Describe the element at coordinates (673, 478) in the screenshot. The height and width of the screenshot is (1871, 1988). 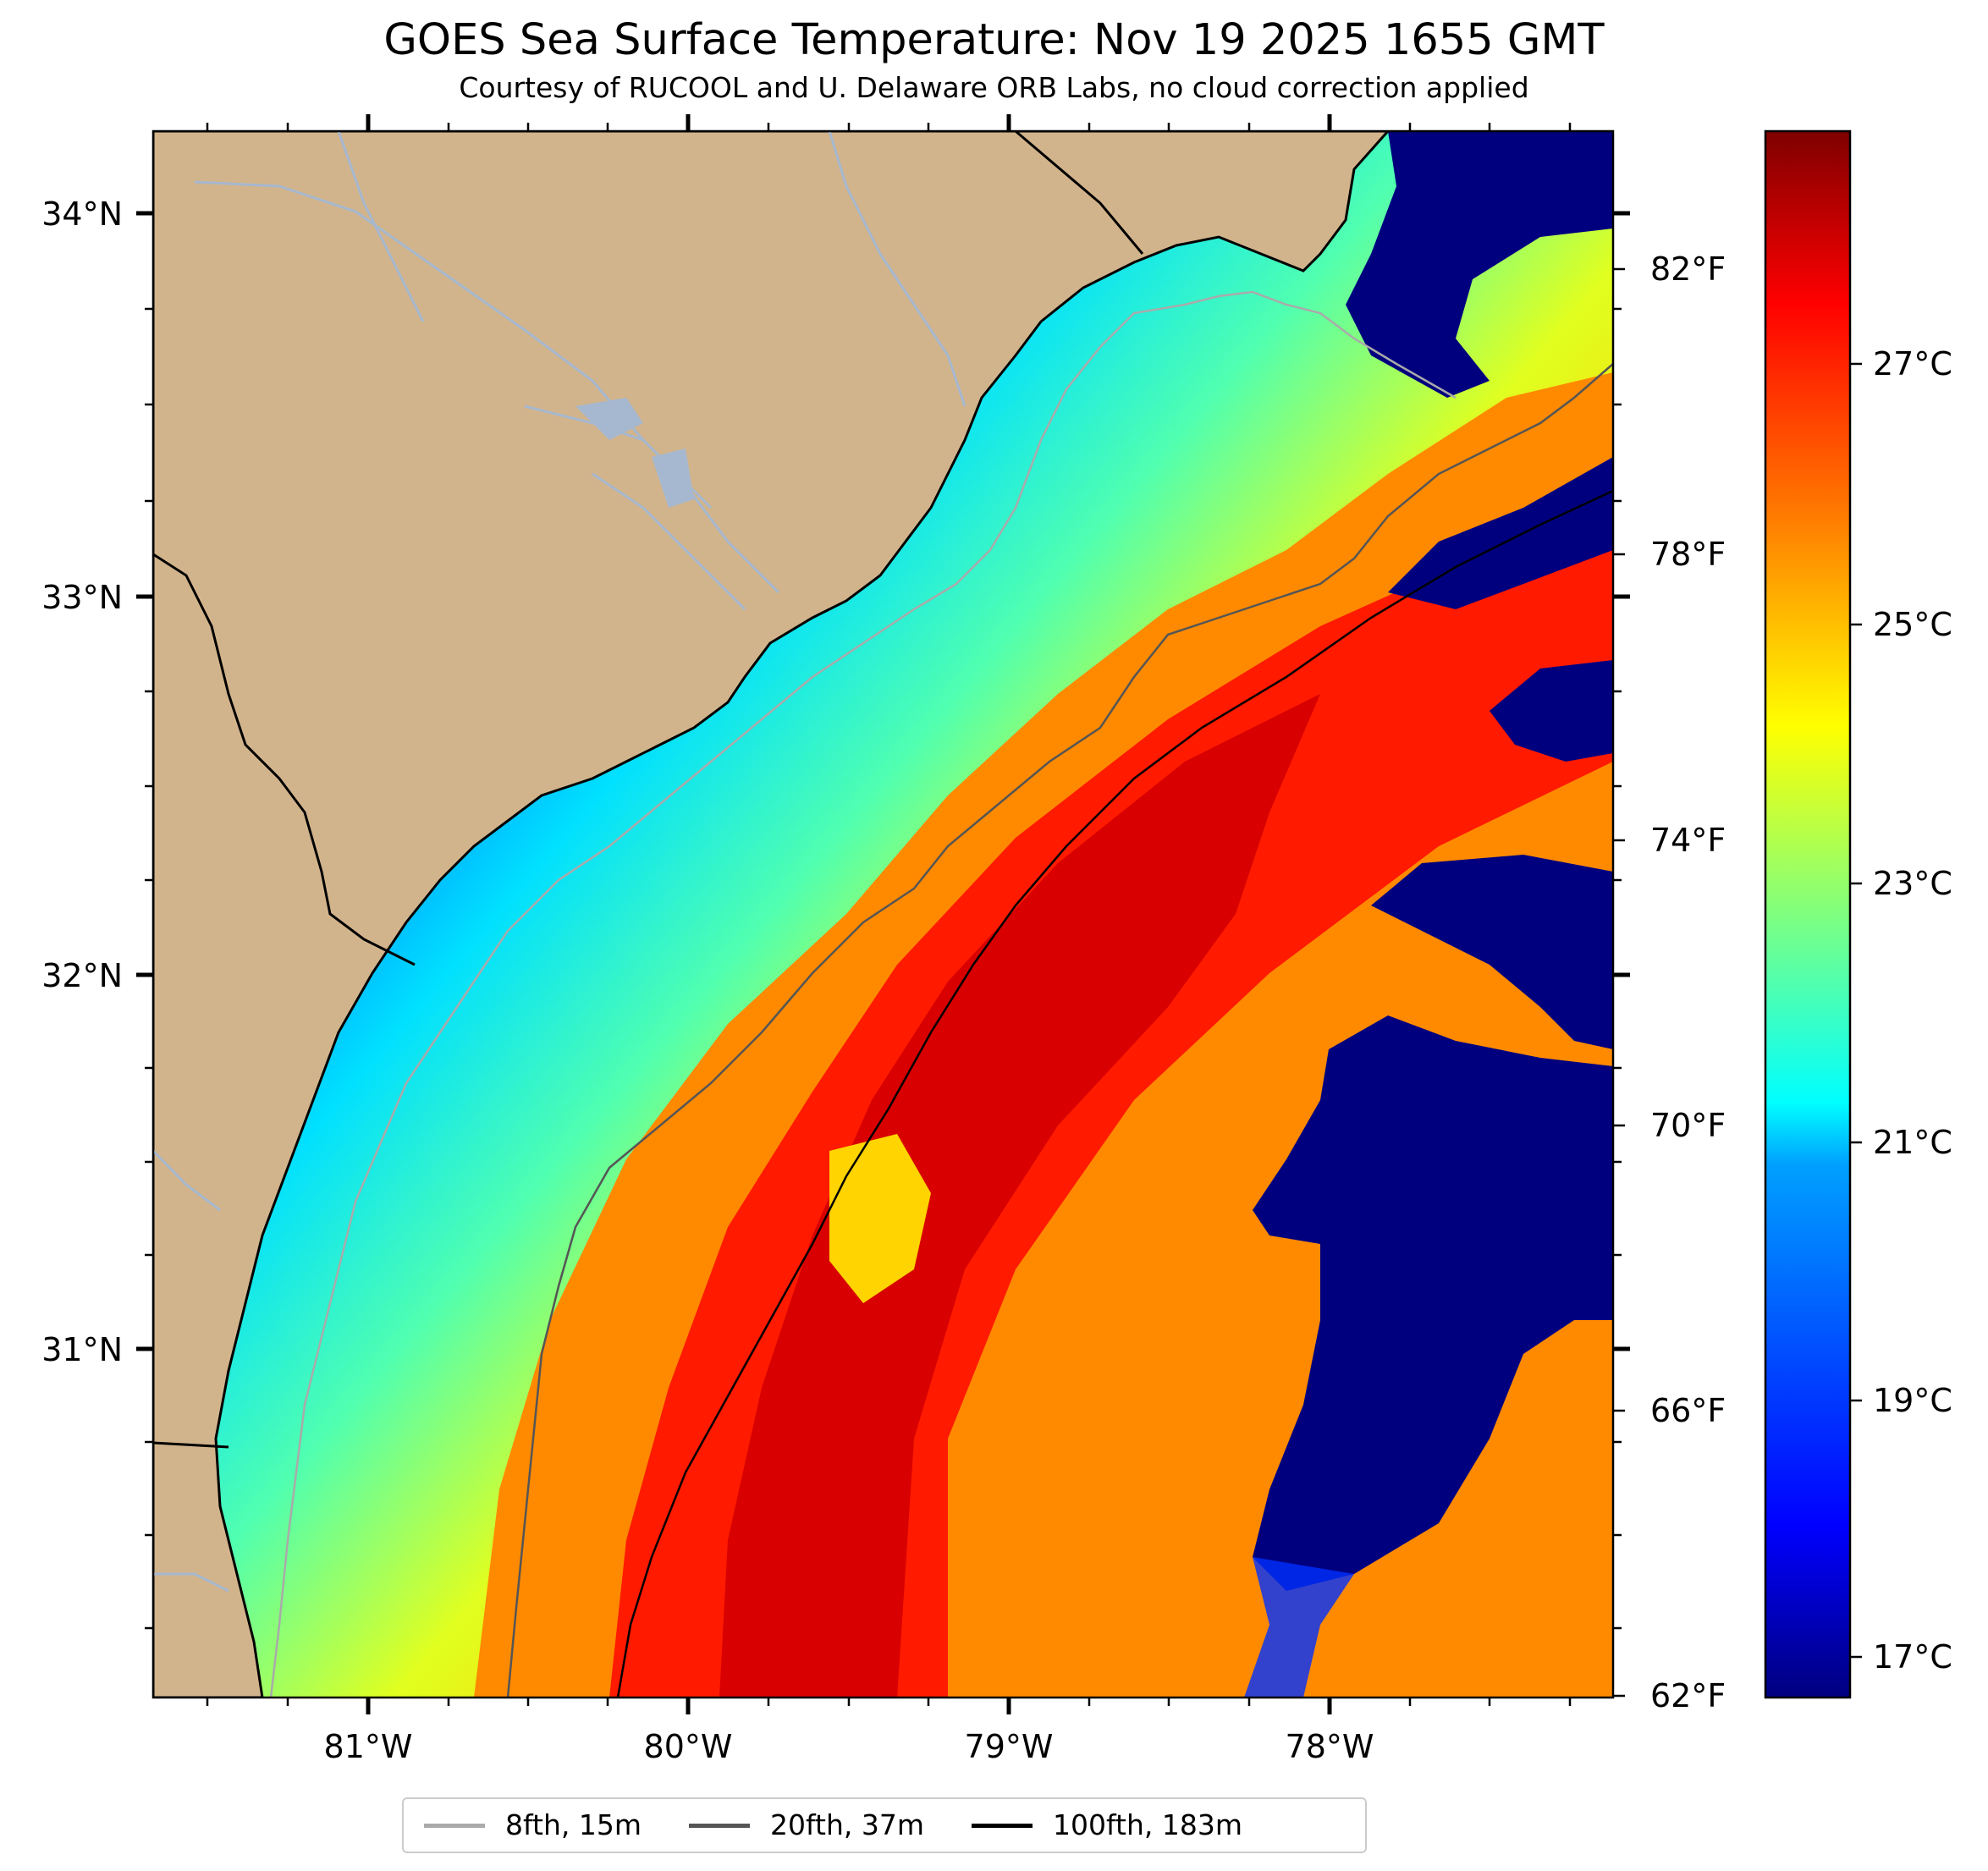
I see `lake-moultrie` at that location.